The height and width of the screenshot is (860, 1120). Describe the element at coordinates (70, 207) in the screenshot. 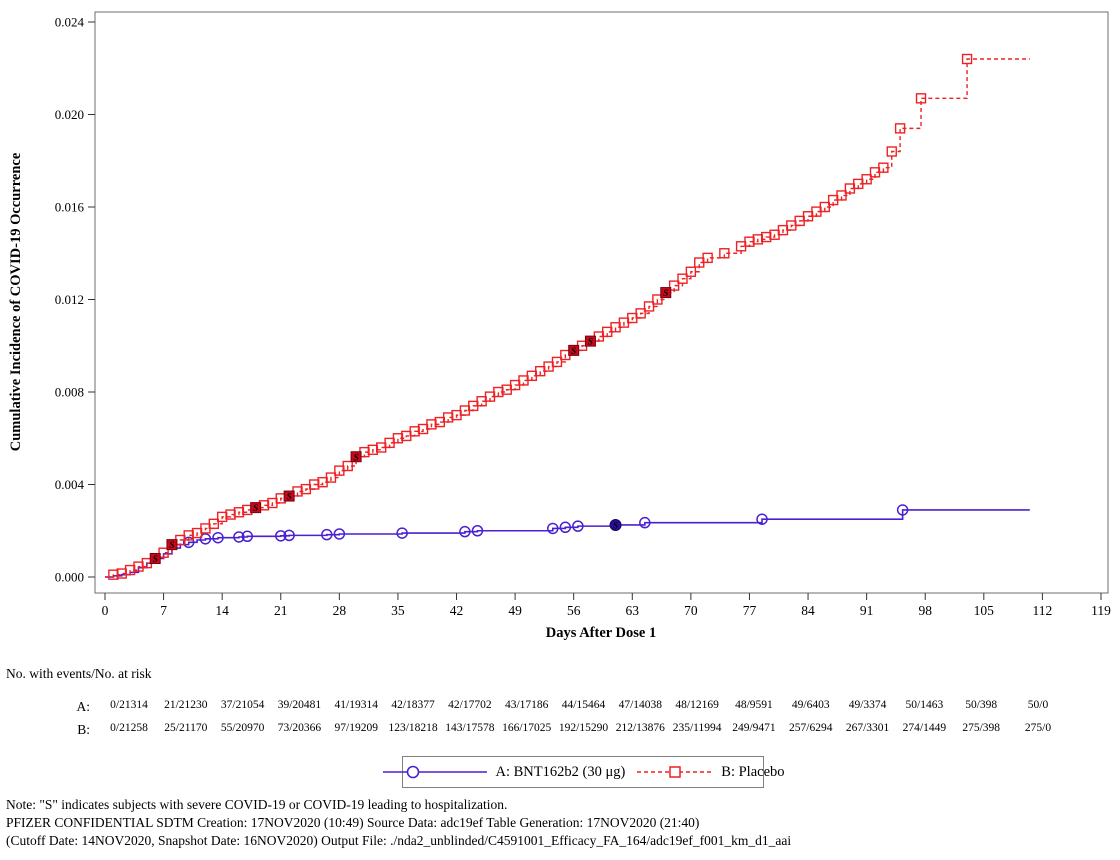

I see `y-tick-label: 0.016` at that location.